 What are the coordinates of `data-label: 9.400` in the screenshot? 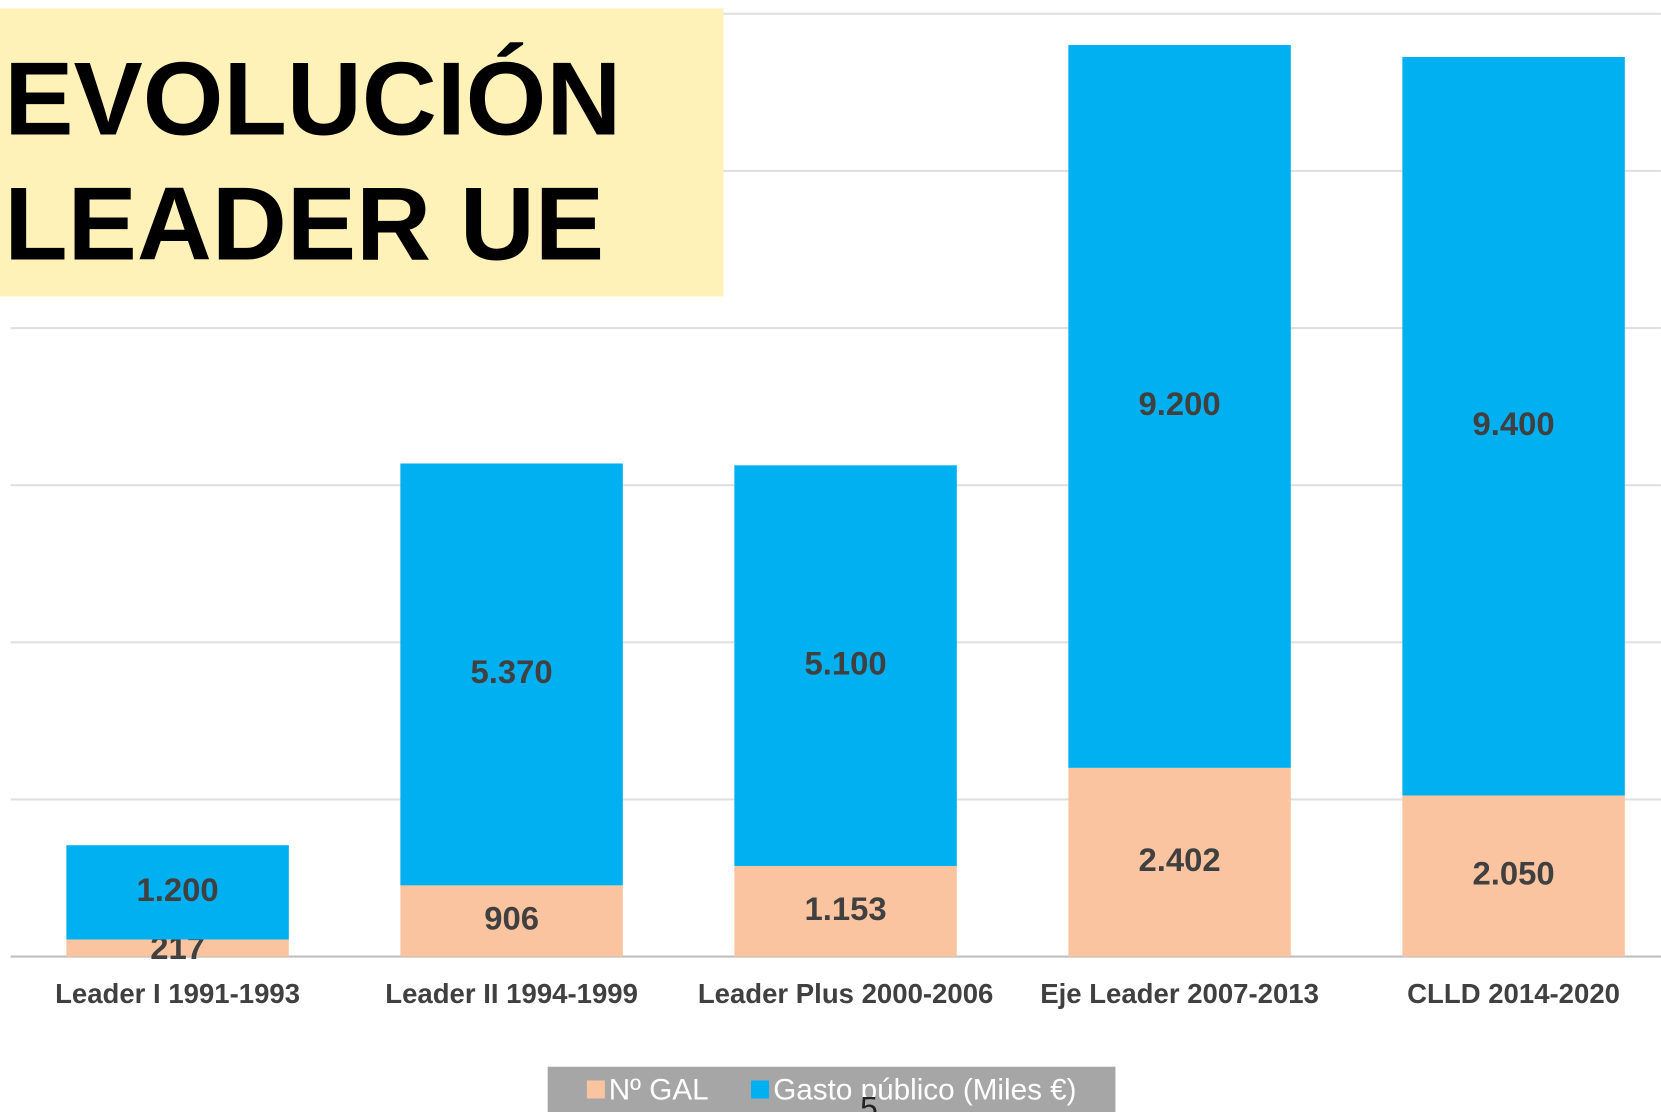 It's located at (1514, 423).